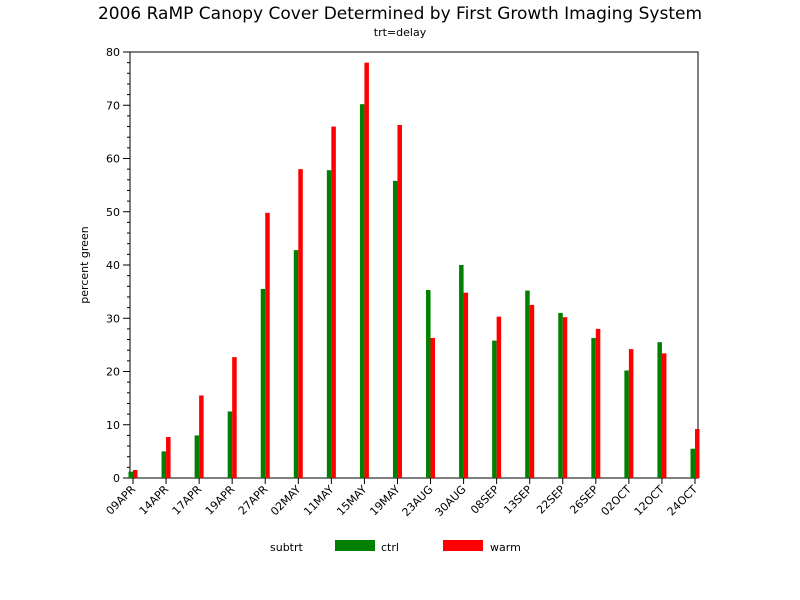 The image size is (800, 600). Describe the element at coordinates (113, 425) in the screenshot. I see `y-tick-label: 10` at that location.